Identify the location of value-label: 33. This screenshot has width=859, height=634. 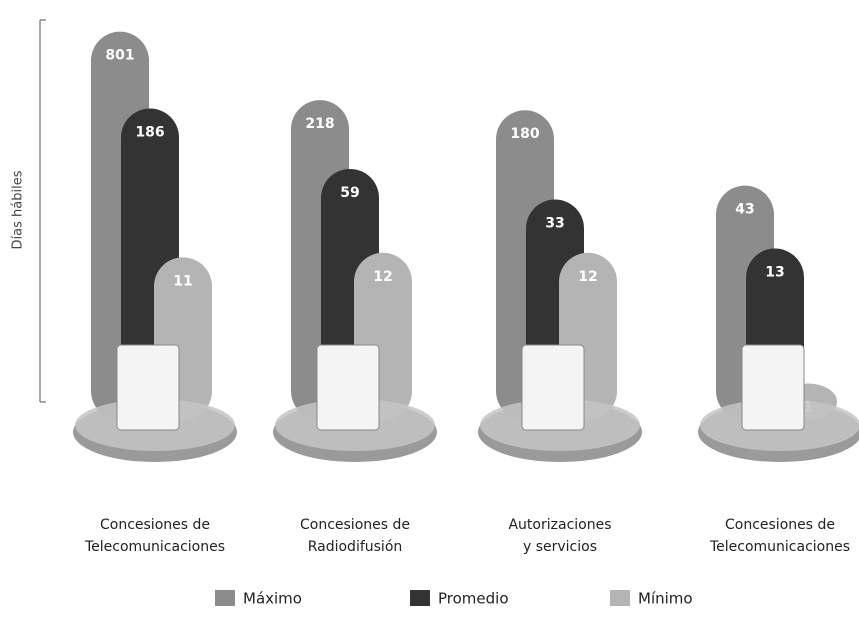
(554, 224).